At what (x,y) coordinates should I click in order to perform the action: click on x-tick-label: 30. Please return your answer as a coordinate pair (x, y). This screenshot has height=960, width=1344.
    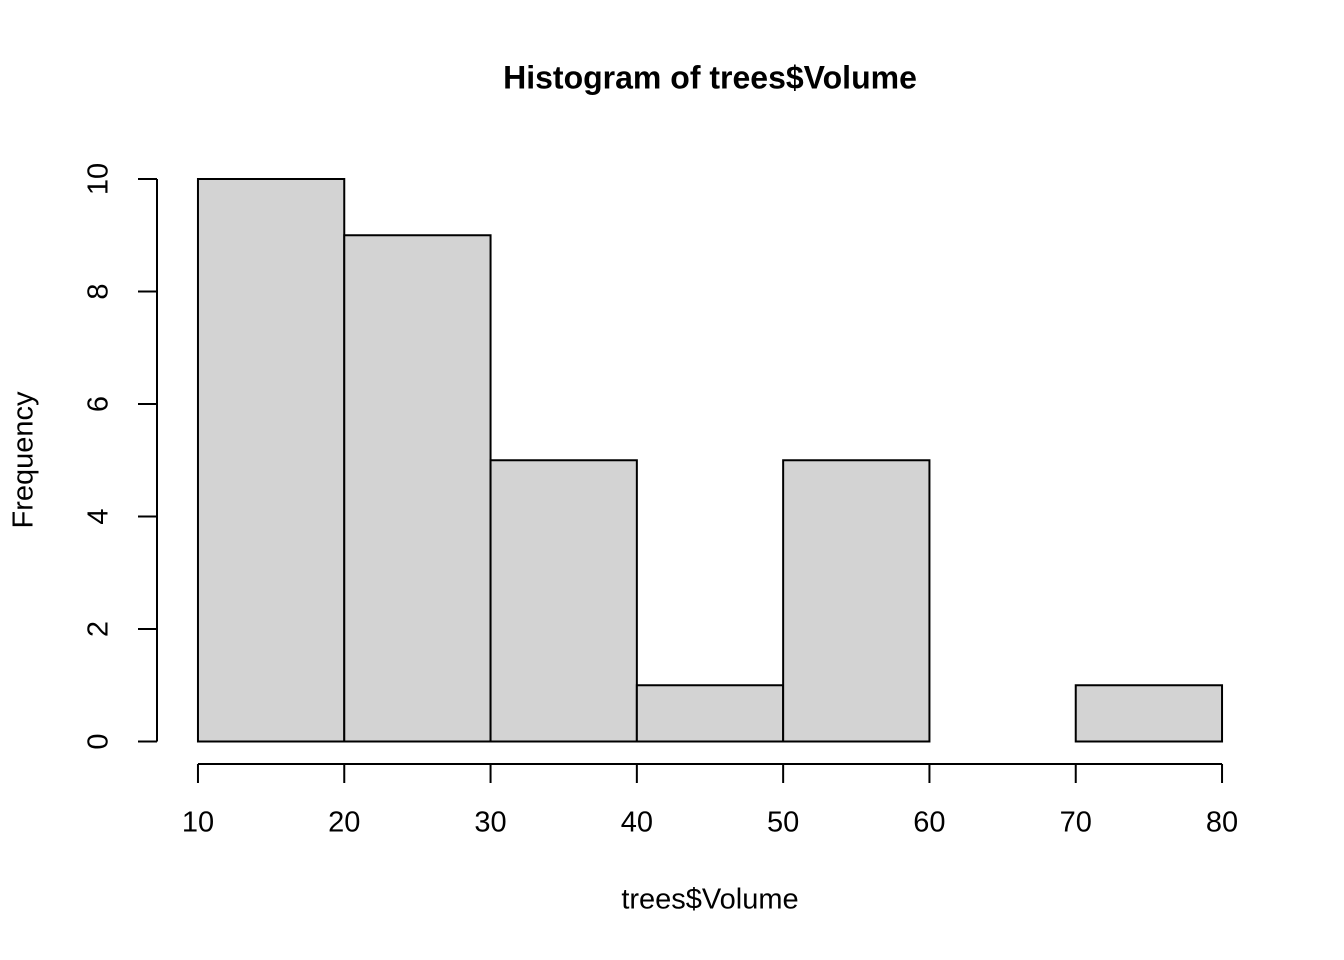
    Looking at the image, I should click on (490, 823).